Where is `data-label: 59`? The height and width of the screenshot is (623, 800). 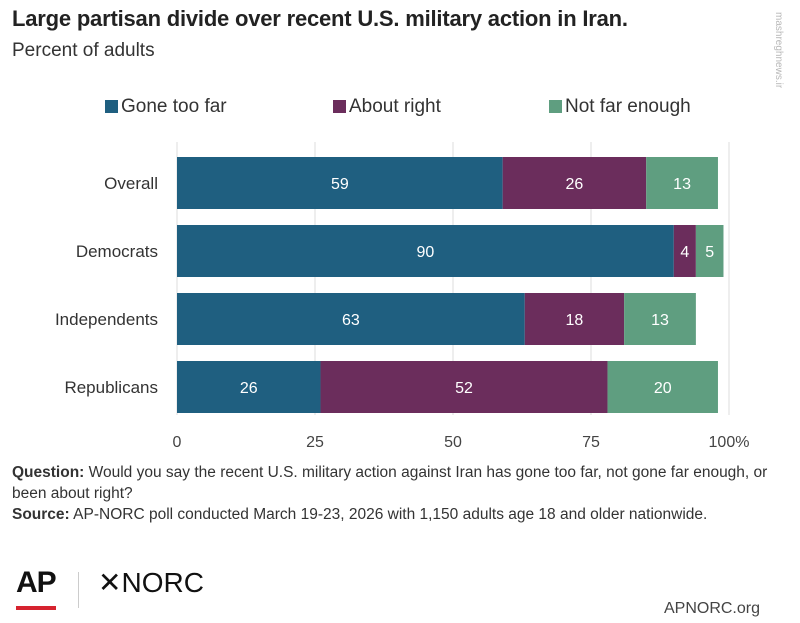
data-label: 59 is located at coordinates (340, 184).